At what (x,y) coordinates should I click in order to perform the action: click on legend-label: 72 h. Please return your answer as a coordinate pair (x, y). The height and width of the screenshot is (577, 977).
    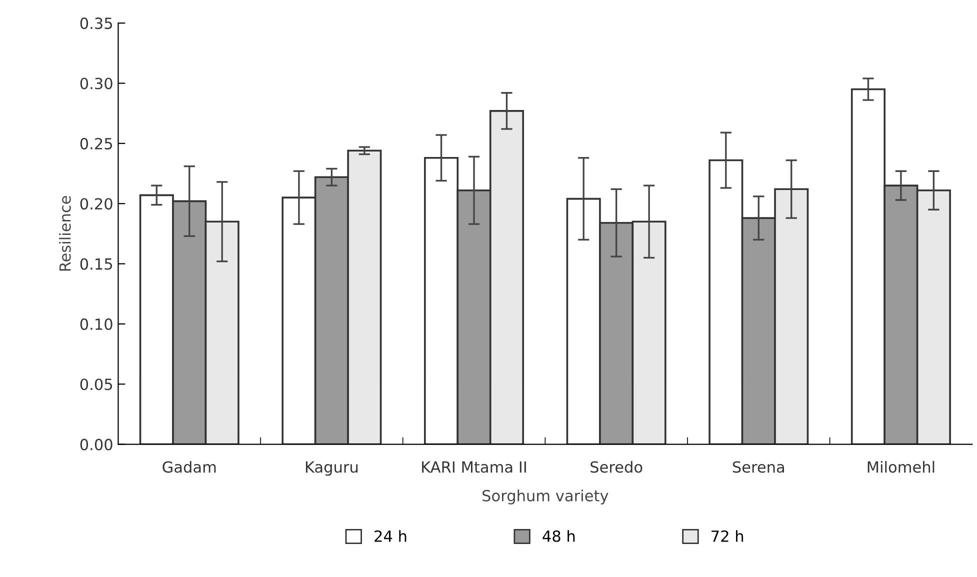
    Looking at the image, I should click on (728, 536).